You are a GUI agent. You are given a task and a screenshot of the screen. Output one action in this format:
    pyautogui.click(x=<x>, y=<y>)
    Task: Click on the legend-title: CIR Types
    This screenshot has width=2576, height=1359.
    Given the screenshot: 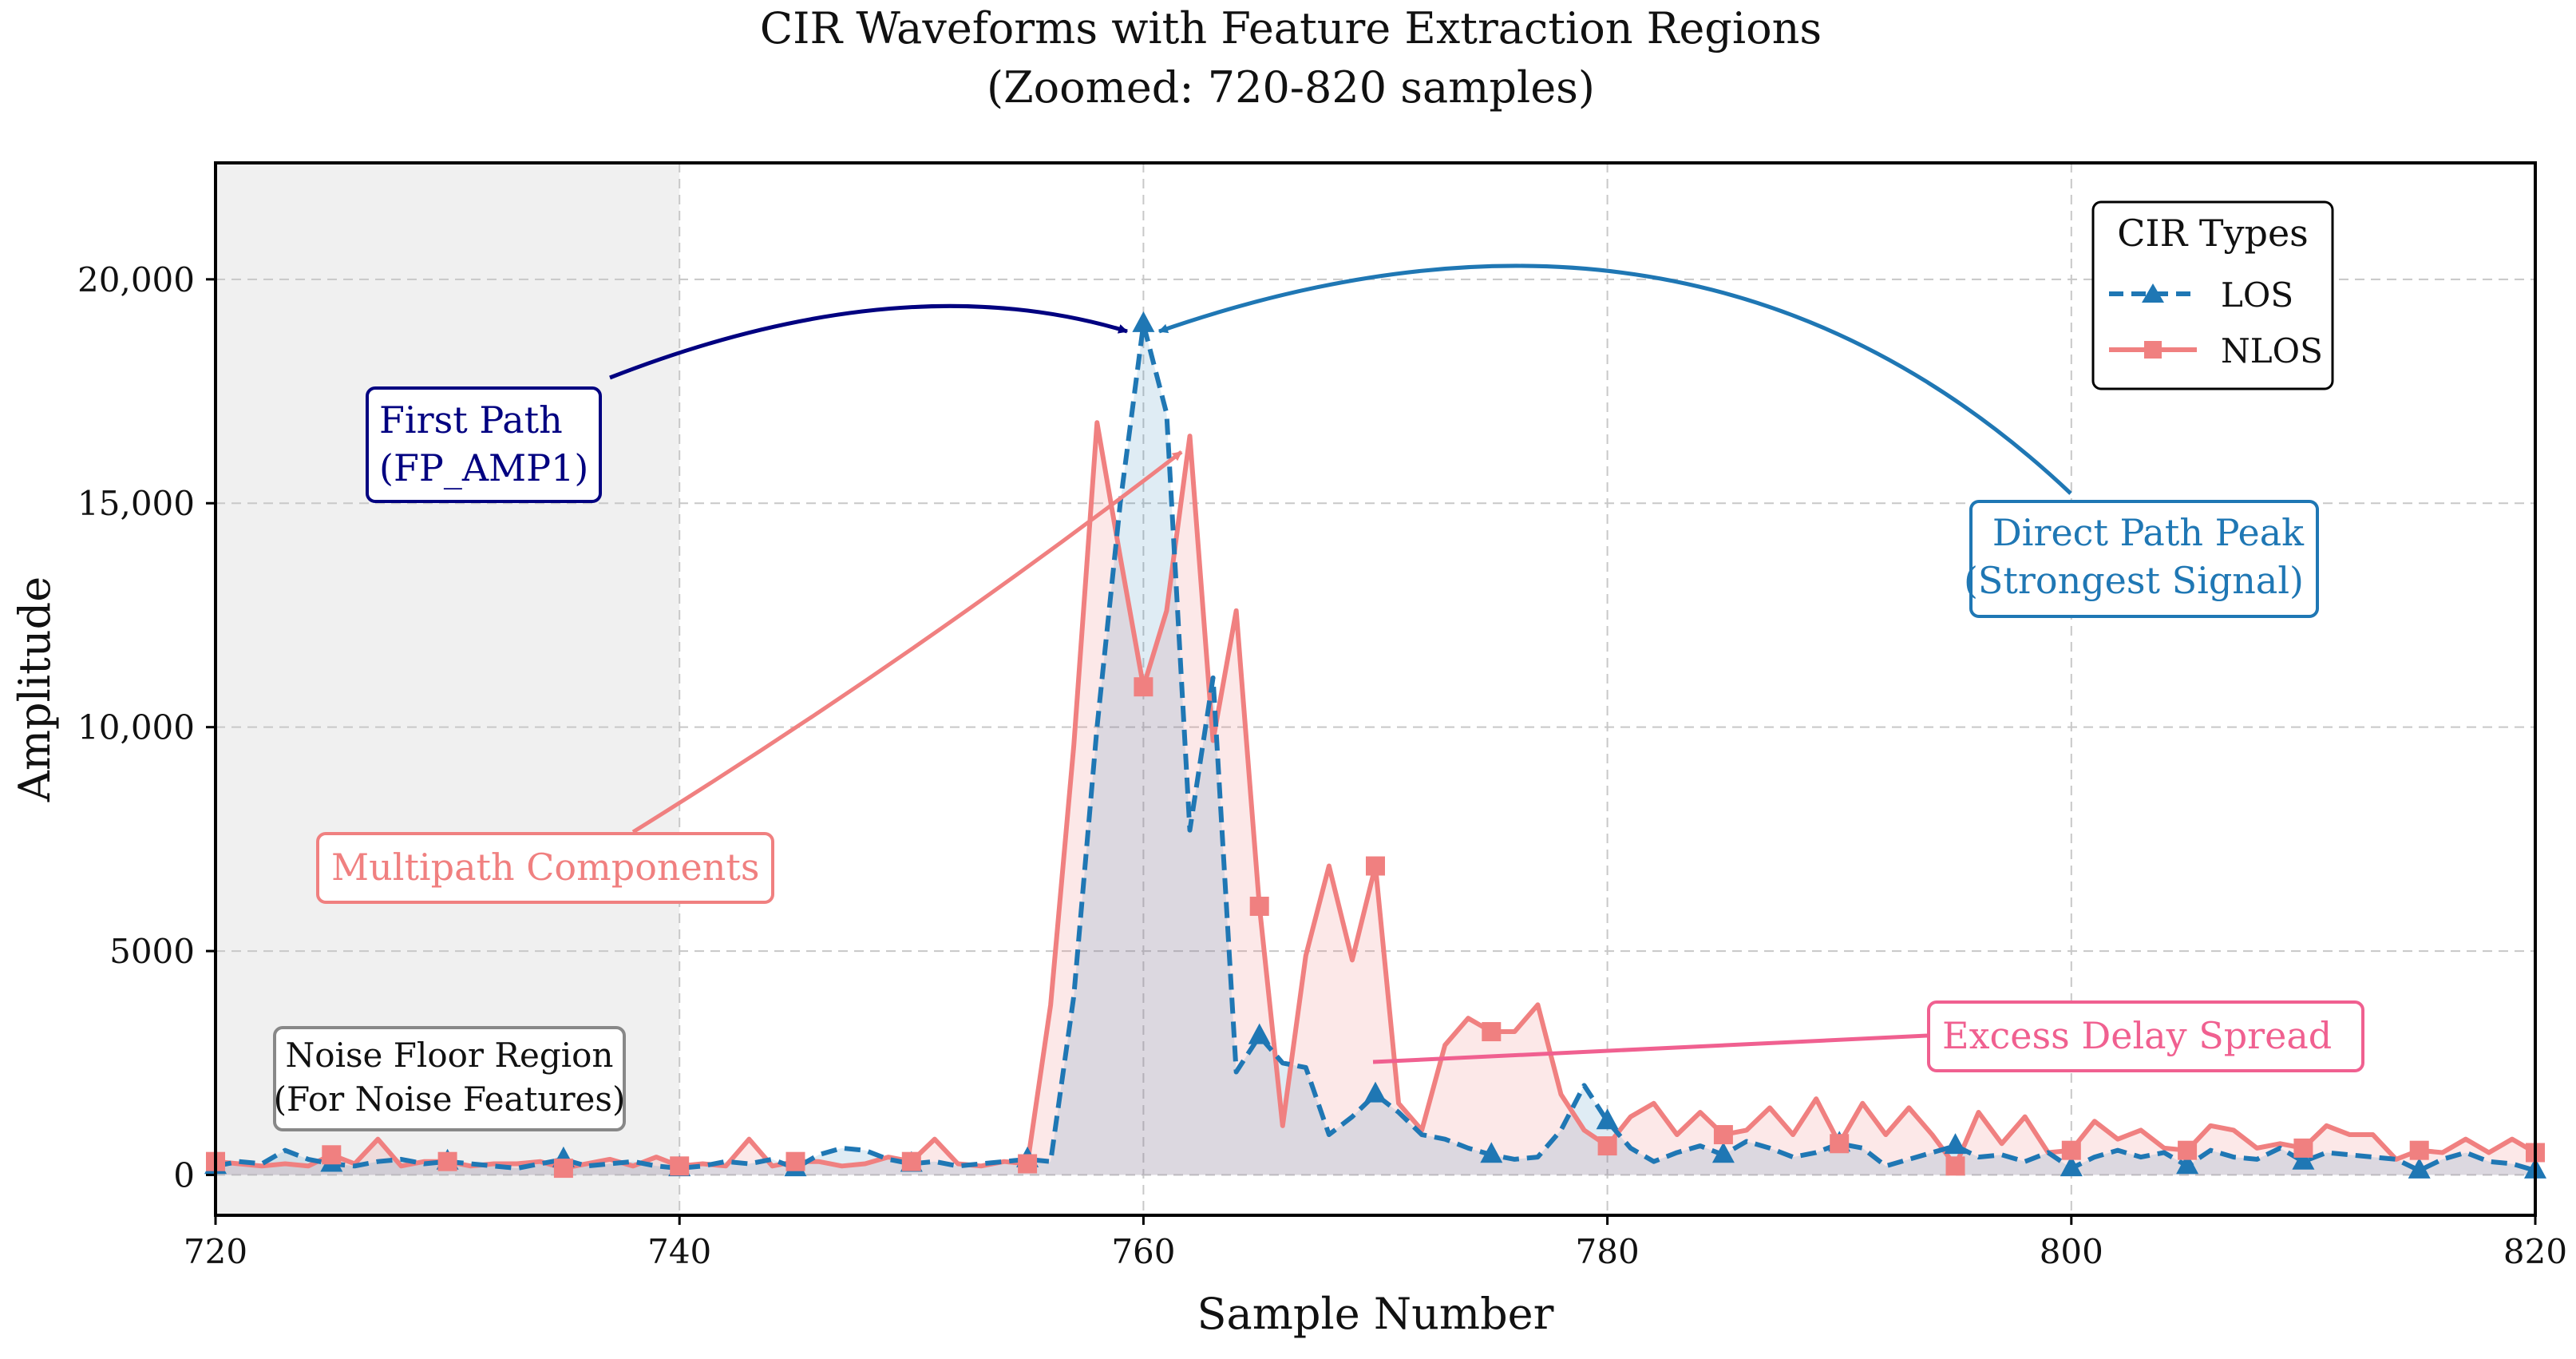 What is the action you would take?
    pyautogui.click(x=2213, y=233)
    